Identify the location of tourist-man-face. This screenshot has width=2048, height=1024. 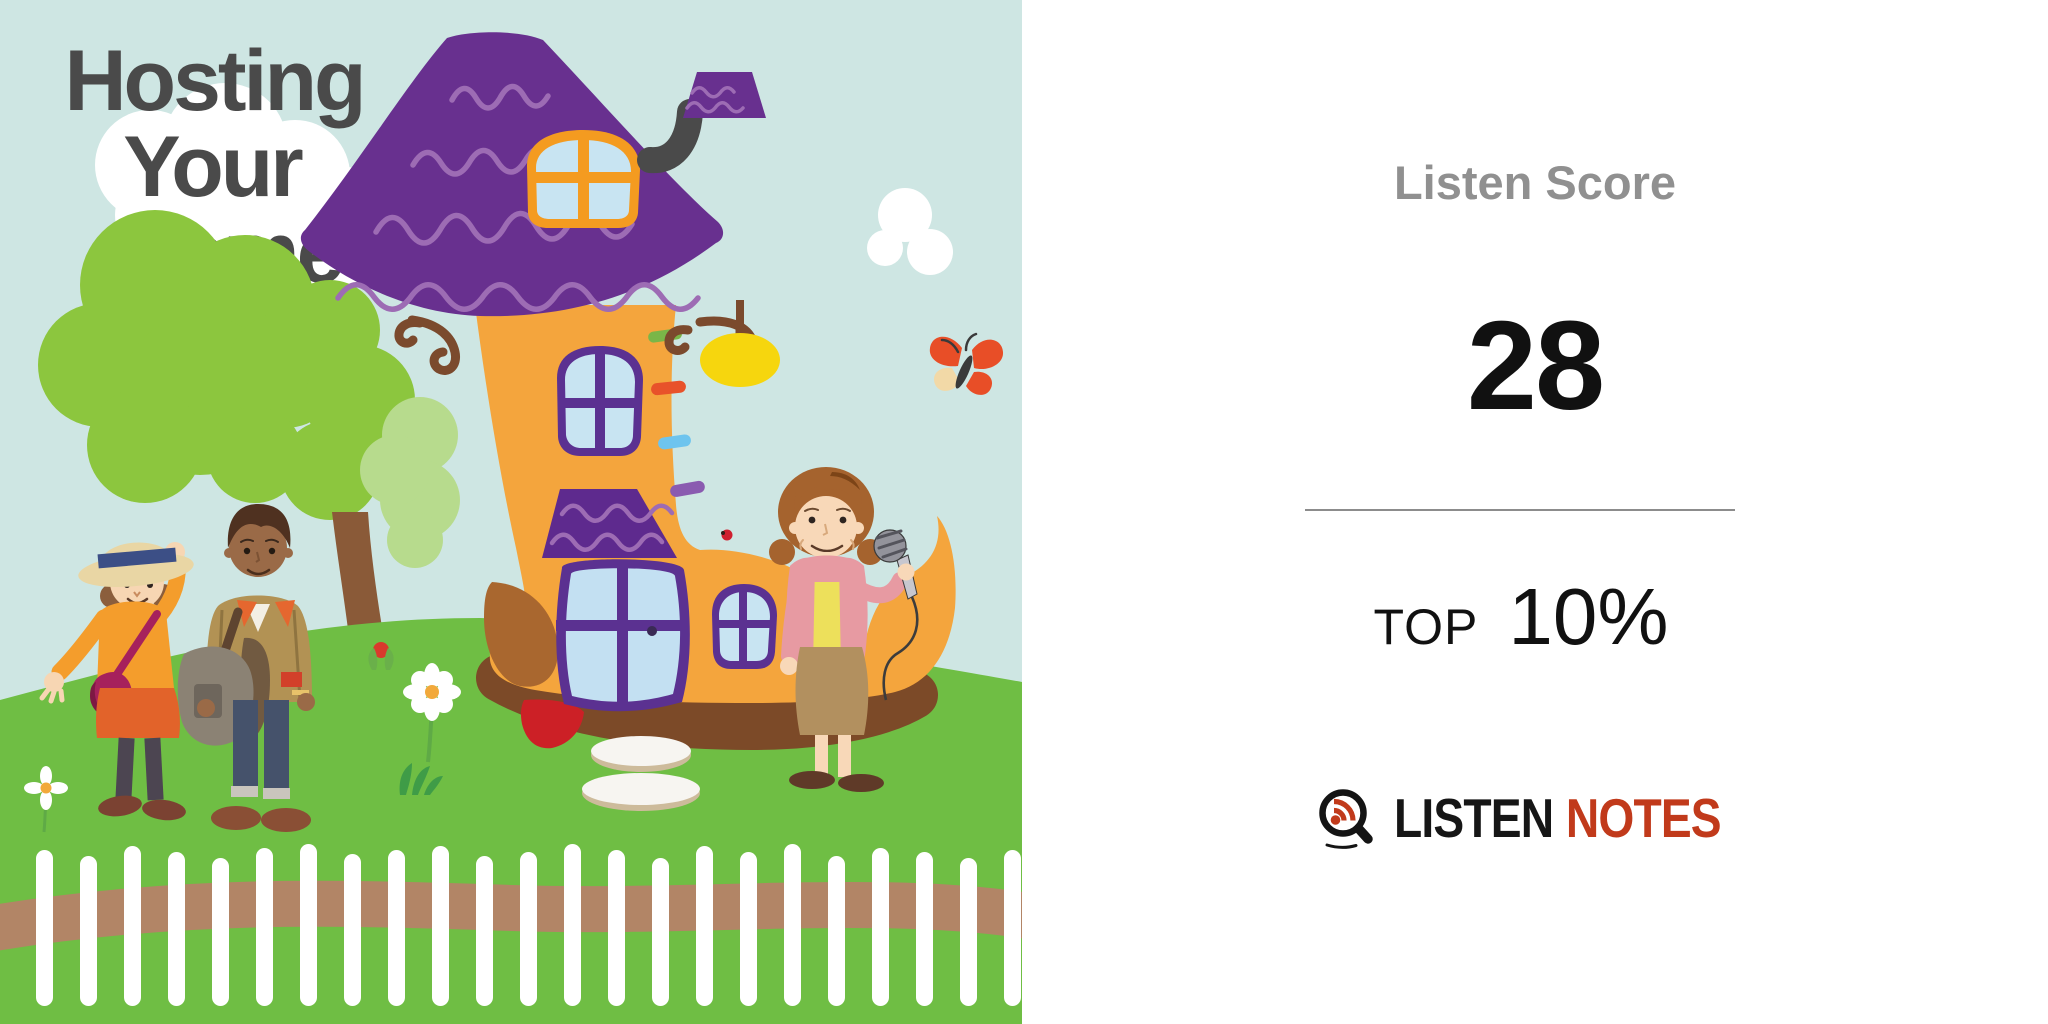
(258, 548).